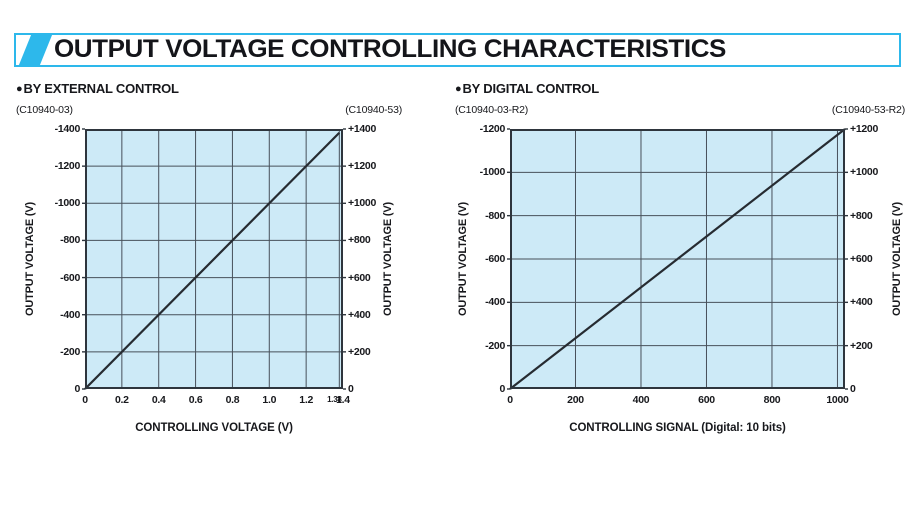 This screenshot has width=916, height=508. I want to click on y-tick-label-left: -1400, so click(67, 129).